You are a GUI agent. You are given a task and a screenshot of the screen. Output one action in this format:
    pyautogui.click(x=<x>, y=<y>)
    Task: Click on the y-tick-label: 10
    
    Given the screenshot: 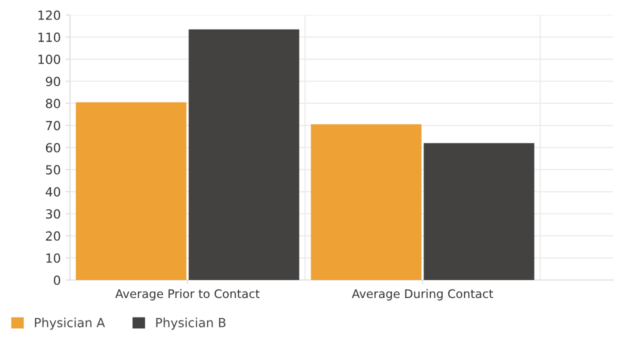 What is the action you would take?
    pyautogui.click(x=53, y=258)
    